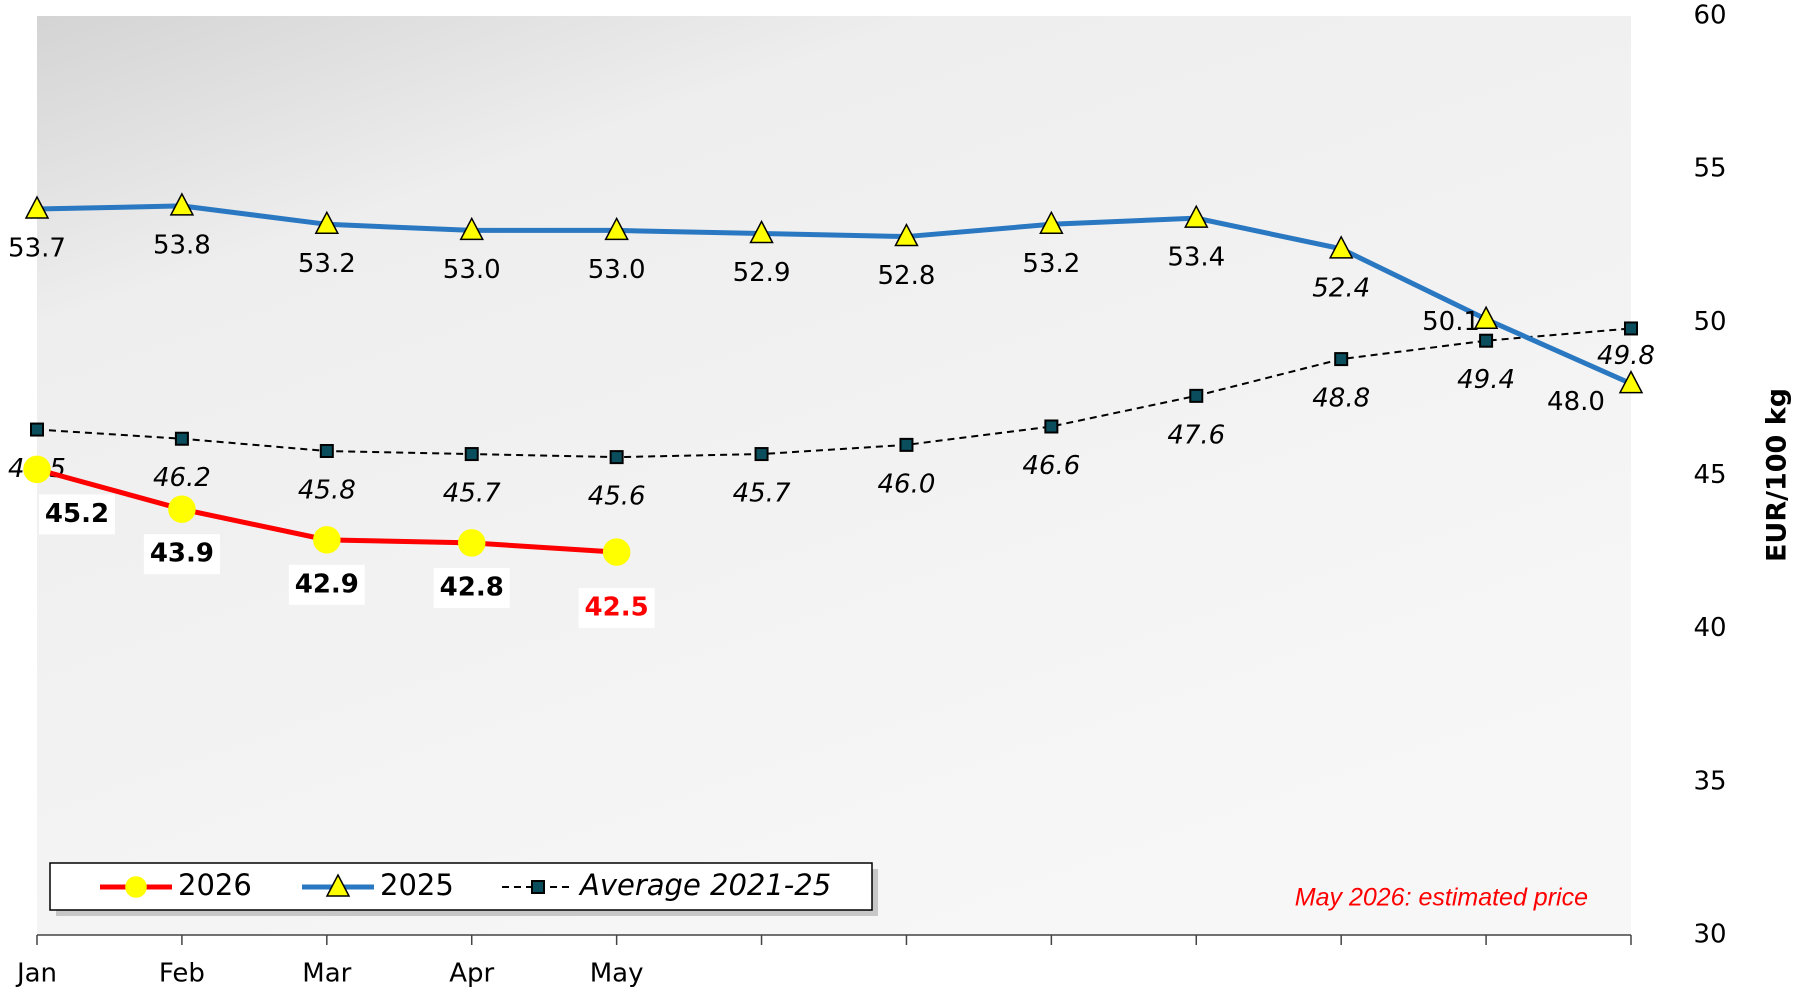 This screenshot has height=995, width=1799. What do you see at coordinates (1196, 435) in the screenshot?
I see `data-label: 47.6` at bounding box center [1196, 435].